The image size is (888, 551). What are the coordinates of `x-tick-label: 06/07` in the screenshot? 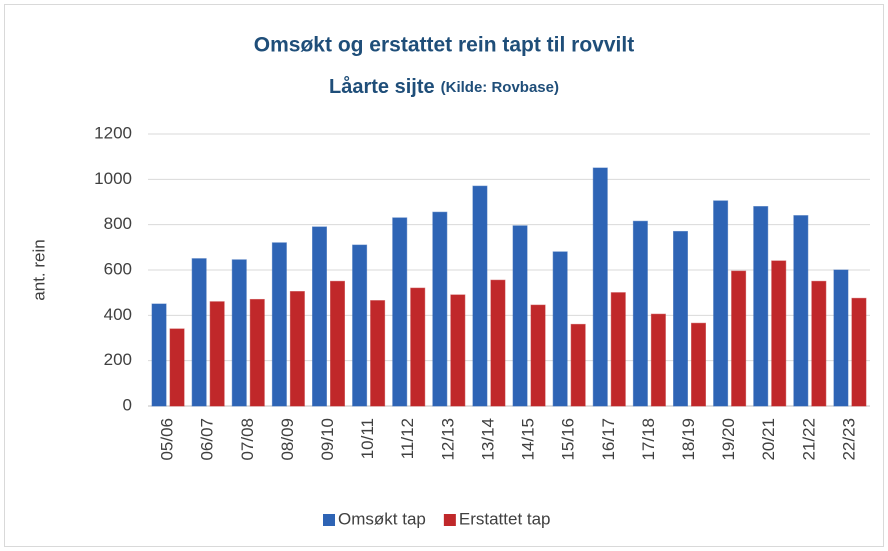 It's located at (207, 439).